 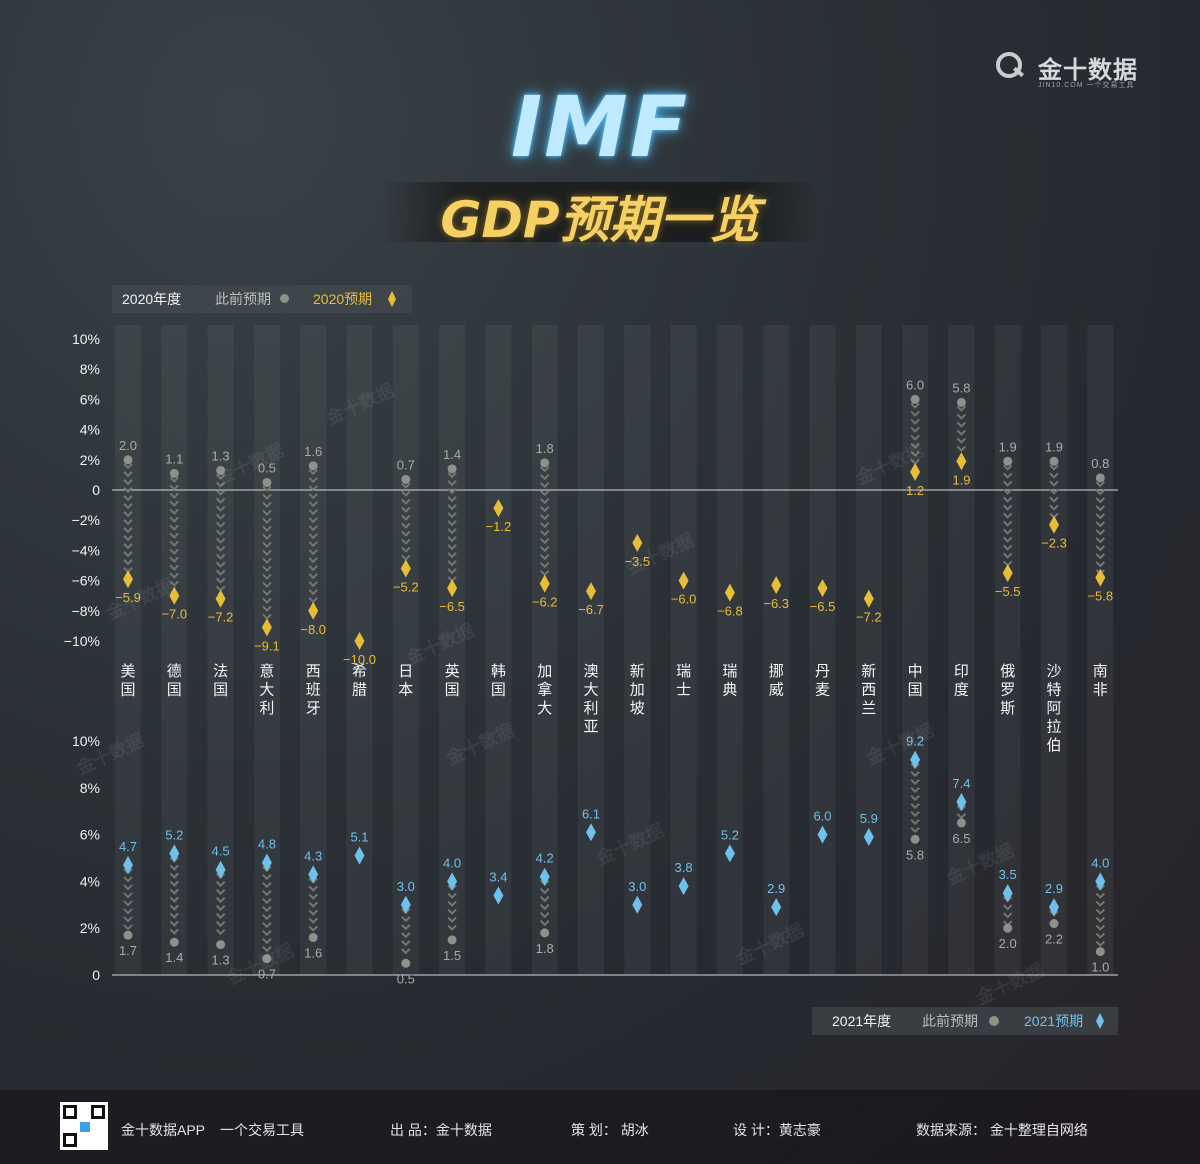 What do you see at coordinates (406, 886) in the screenshot?
I see `forecast-label-2021: 3.0` at bounding box center [406, 886].